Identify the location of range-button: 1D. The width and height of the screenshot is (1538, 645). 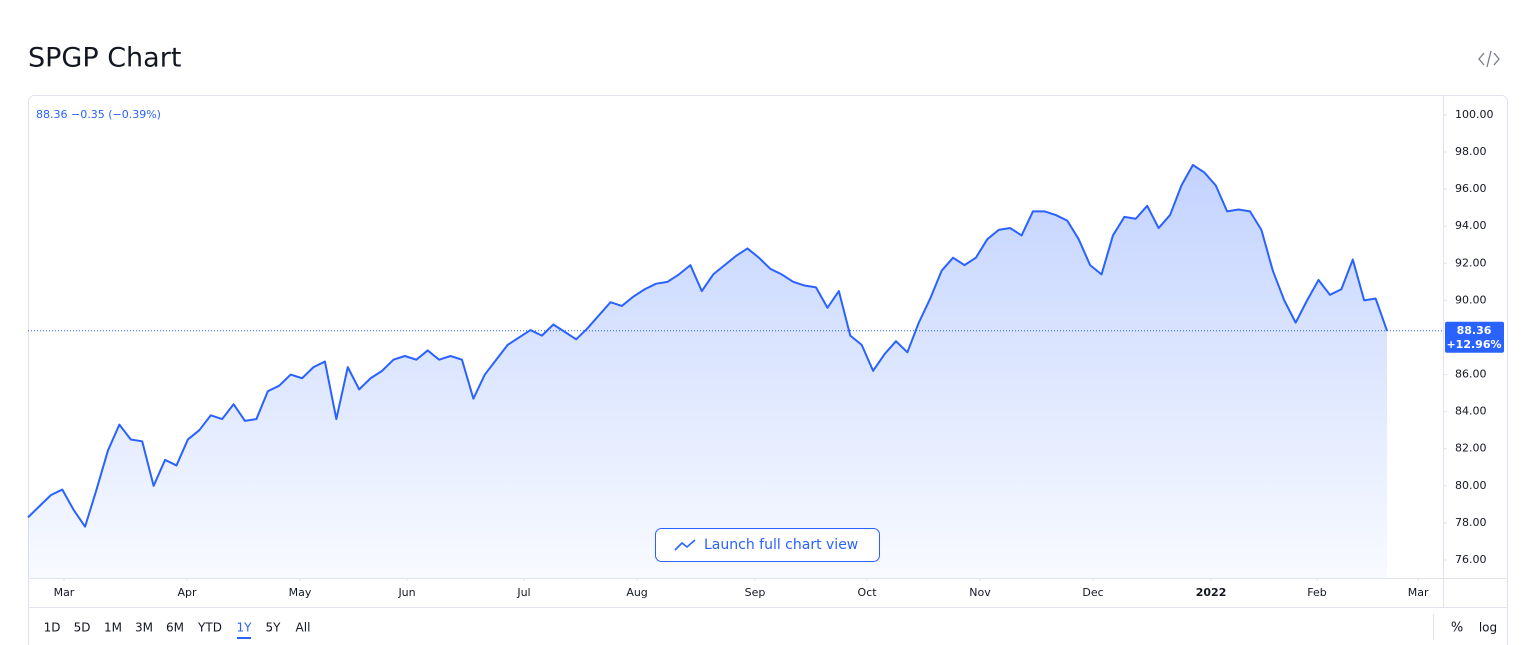
(52, 628).